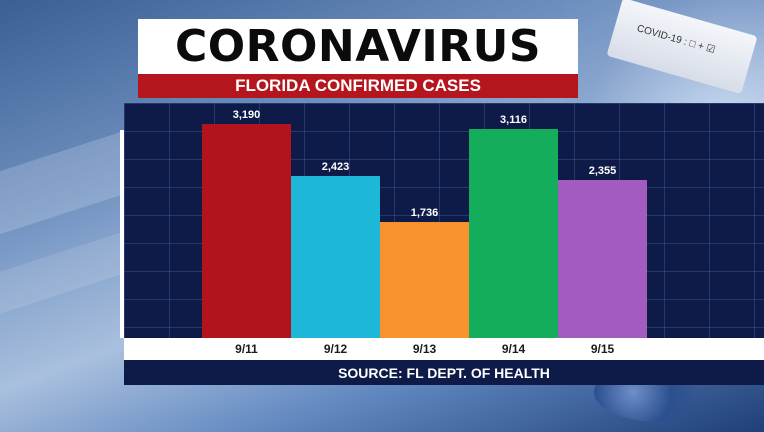  I want to click on covid-card-label: COVID-19 : □ + ☑, so click(676, 40).